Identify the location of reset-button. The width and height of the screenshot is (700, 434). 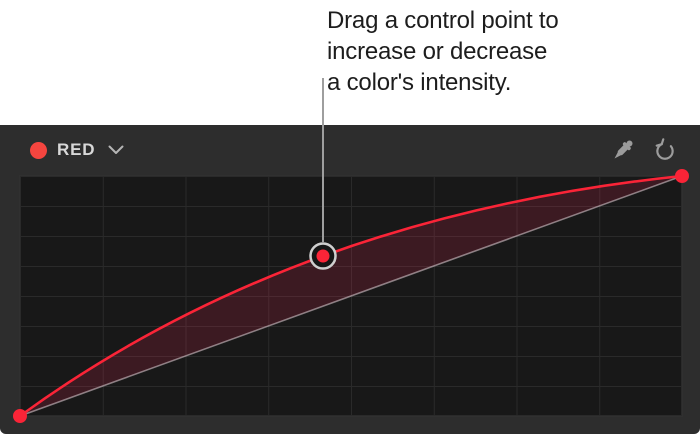
(665, 150).